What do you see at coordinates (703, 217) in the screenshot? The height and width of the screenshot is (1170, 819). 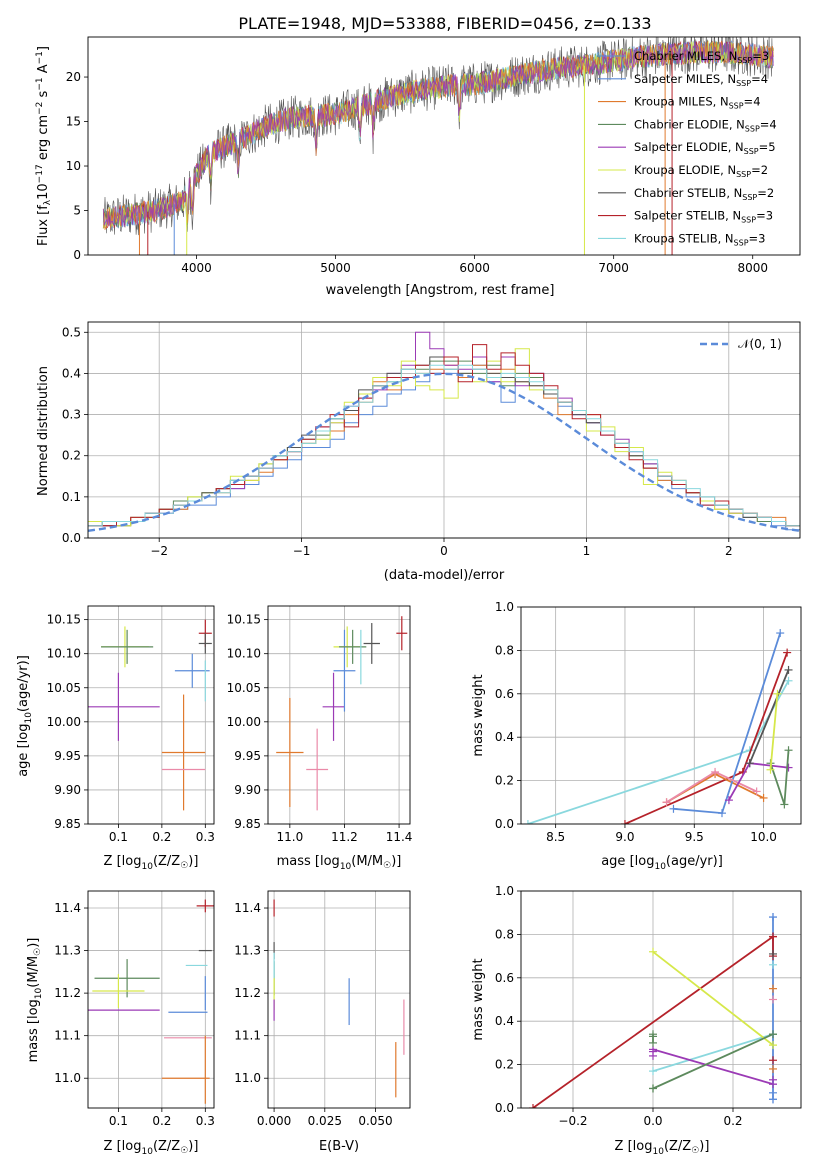 I see `legend-entry: Salpeter STELIB, NSSP=3` at bounding box center [703, 217].